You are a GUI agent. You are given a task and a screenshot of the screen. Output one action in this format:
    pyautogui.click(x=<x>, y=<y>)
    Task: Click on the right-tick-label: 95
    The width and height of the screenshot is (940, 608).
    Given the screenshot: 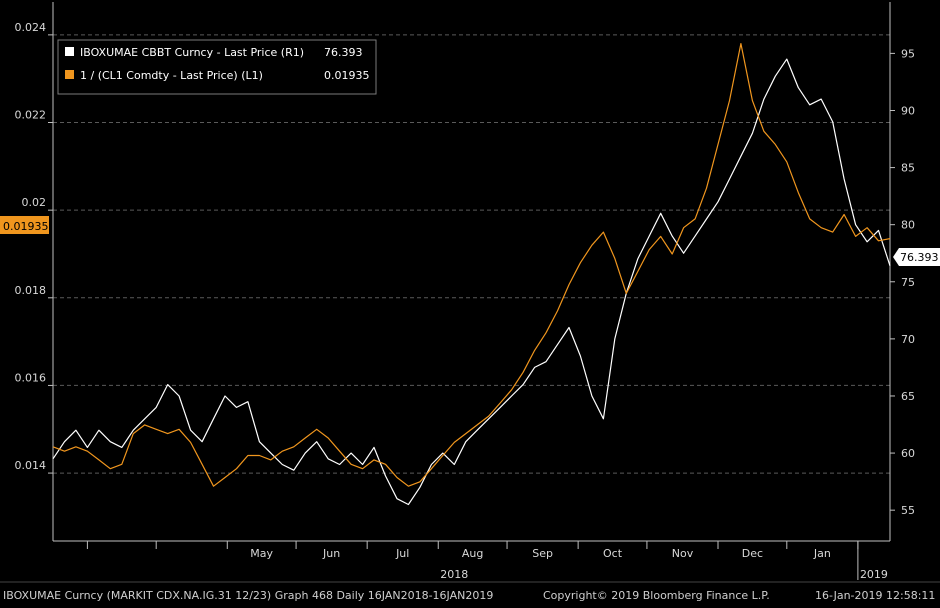 What is the action you would take?
    pyautogui.click(x=908, y=53)
    